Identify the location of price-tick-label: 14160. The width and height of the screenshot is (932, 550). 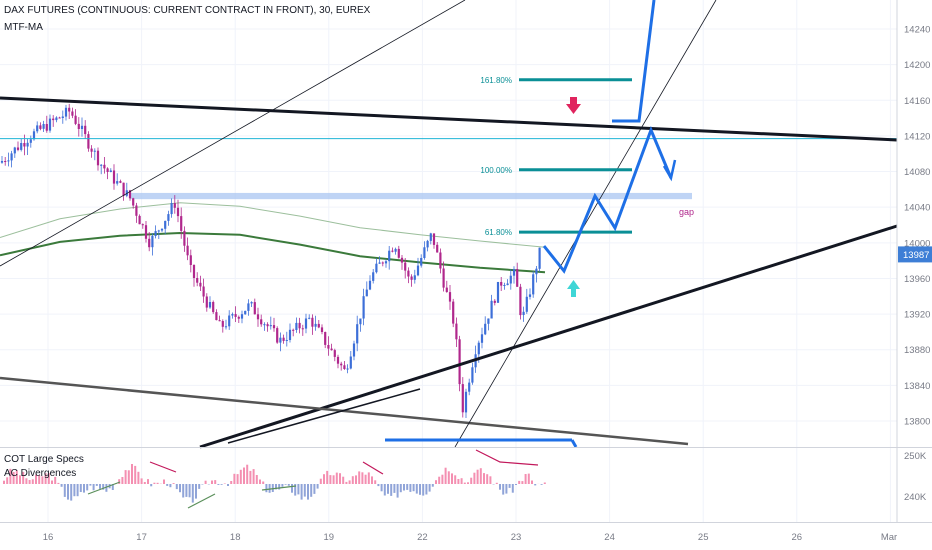
(917, 101).